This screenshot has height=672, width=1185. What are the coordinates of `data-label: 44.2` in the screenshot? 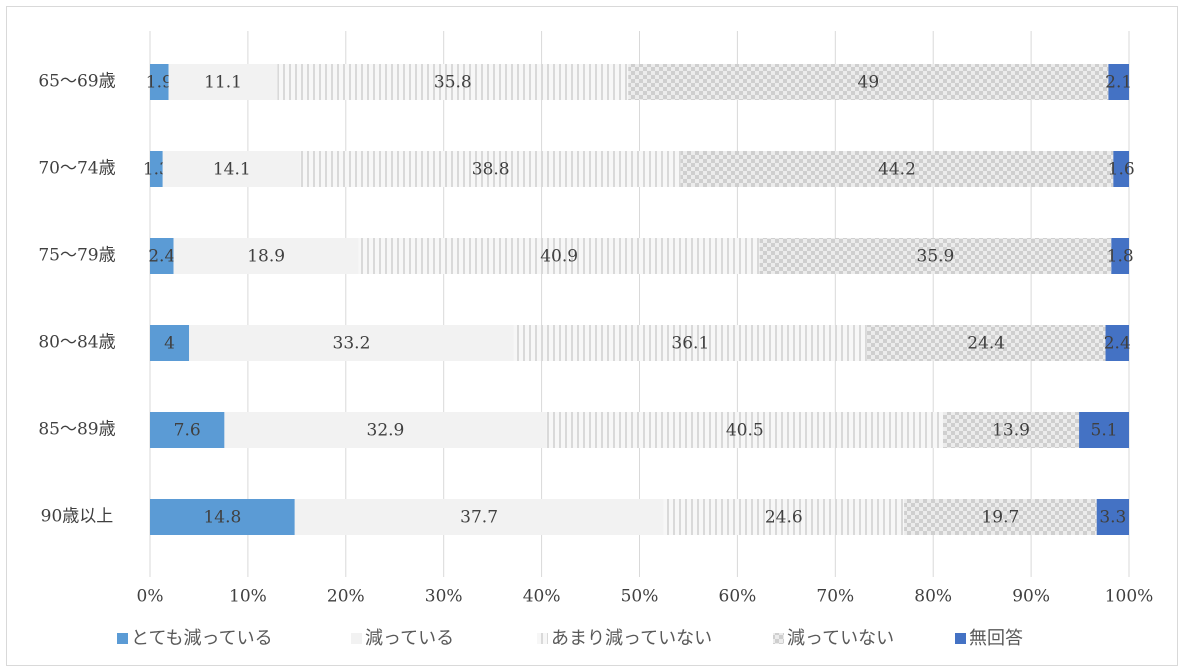 It's located at (897, 170).